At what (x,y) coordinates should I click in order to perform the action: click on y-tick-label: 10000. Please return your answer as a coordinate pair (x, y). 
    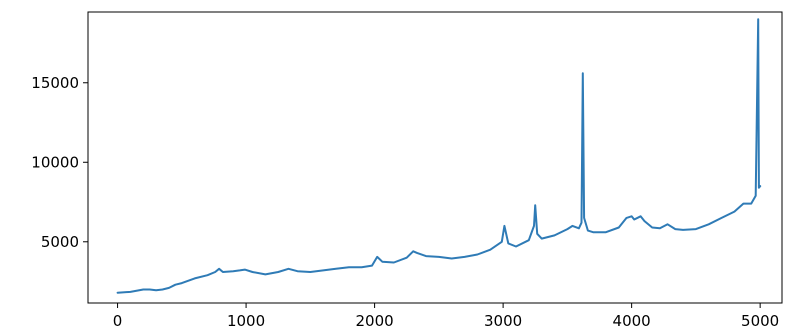
    Looking at the image, I should click on (55, 162).